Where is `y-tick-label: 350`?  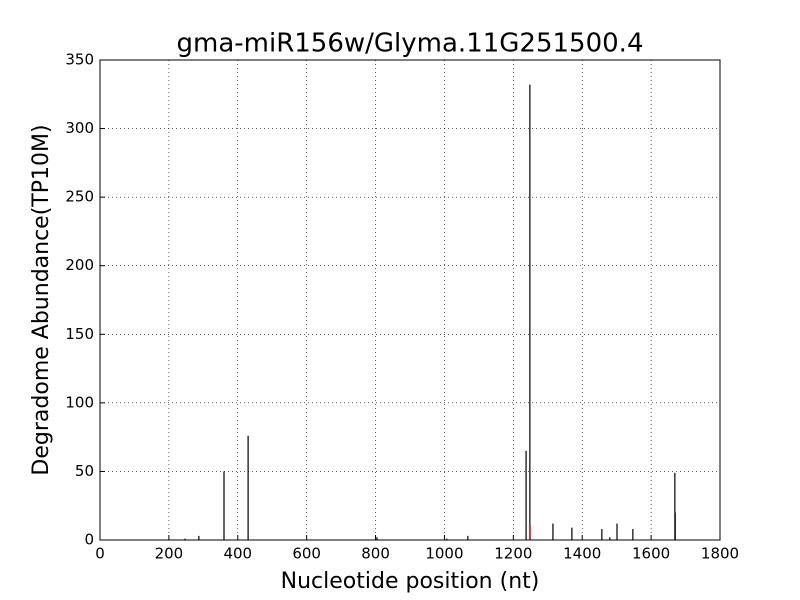 y-tick-label: 350 is located at coordinates (79, 60).